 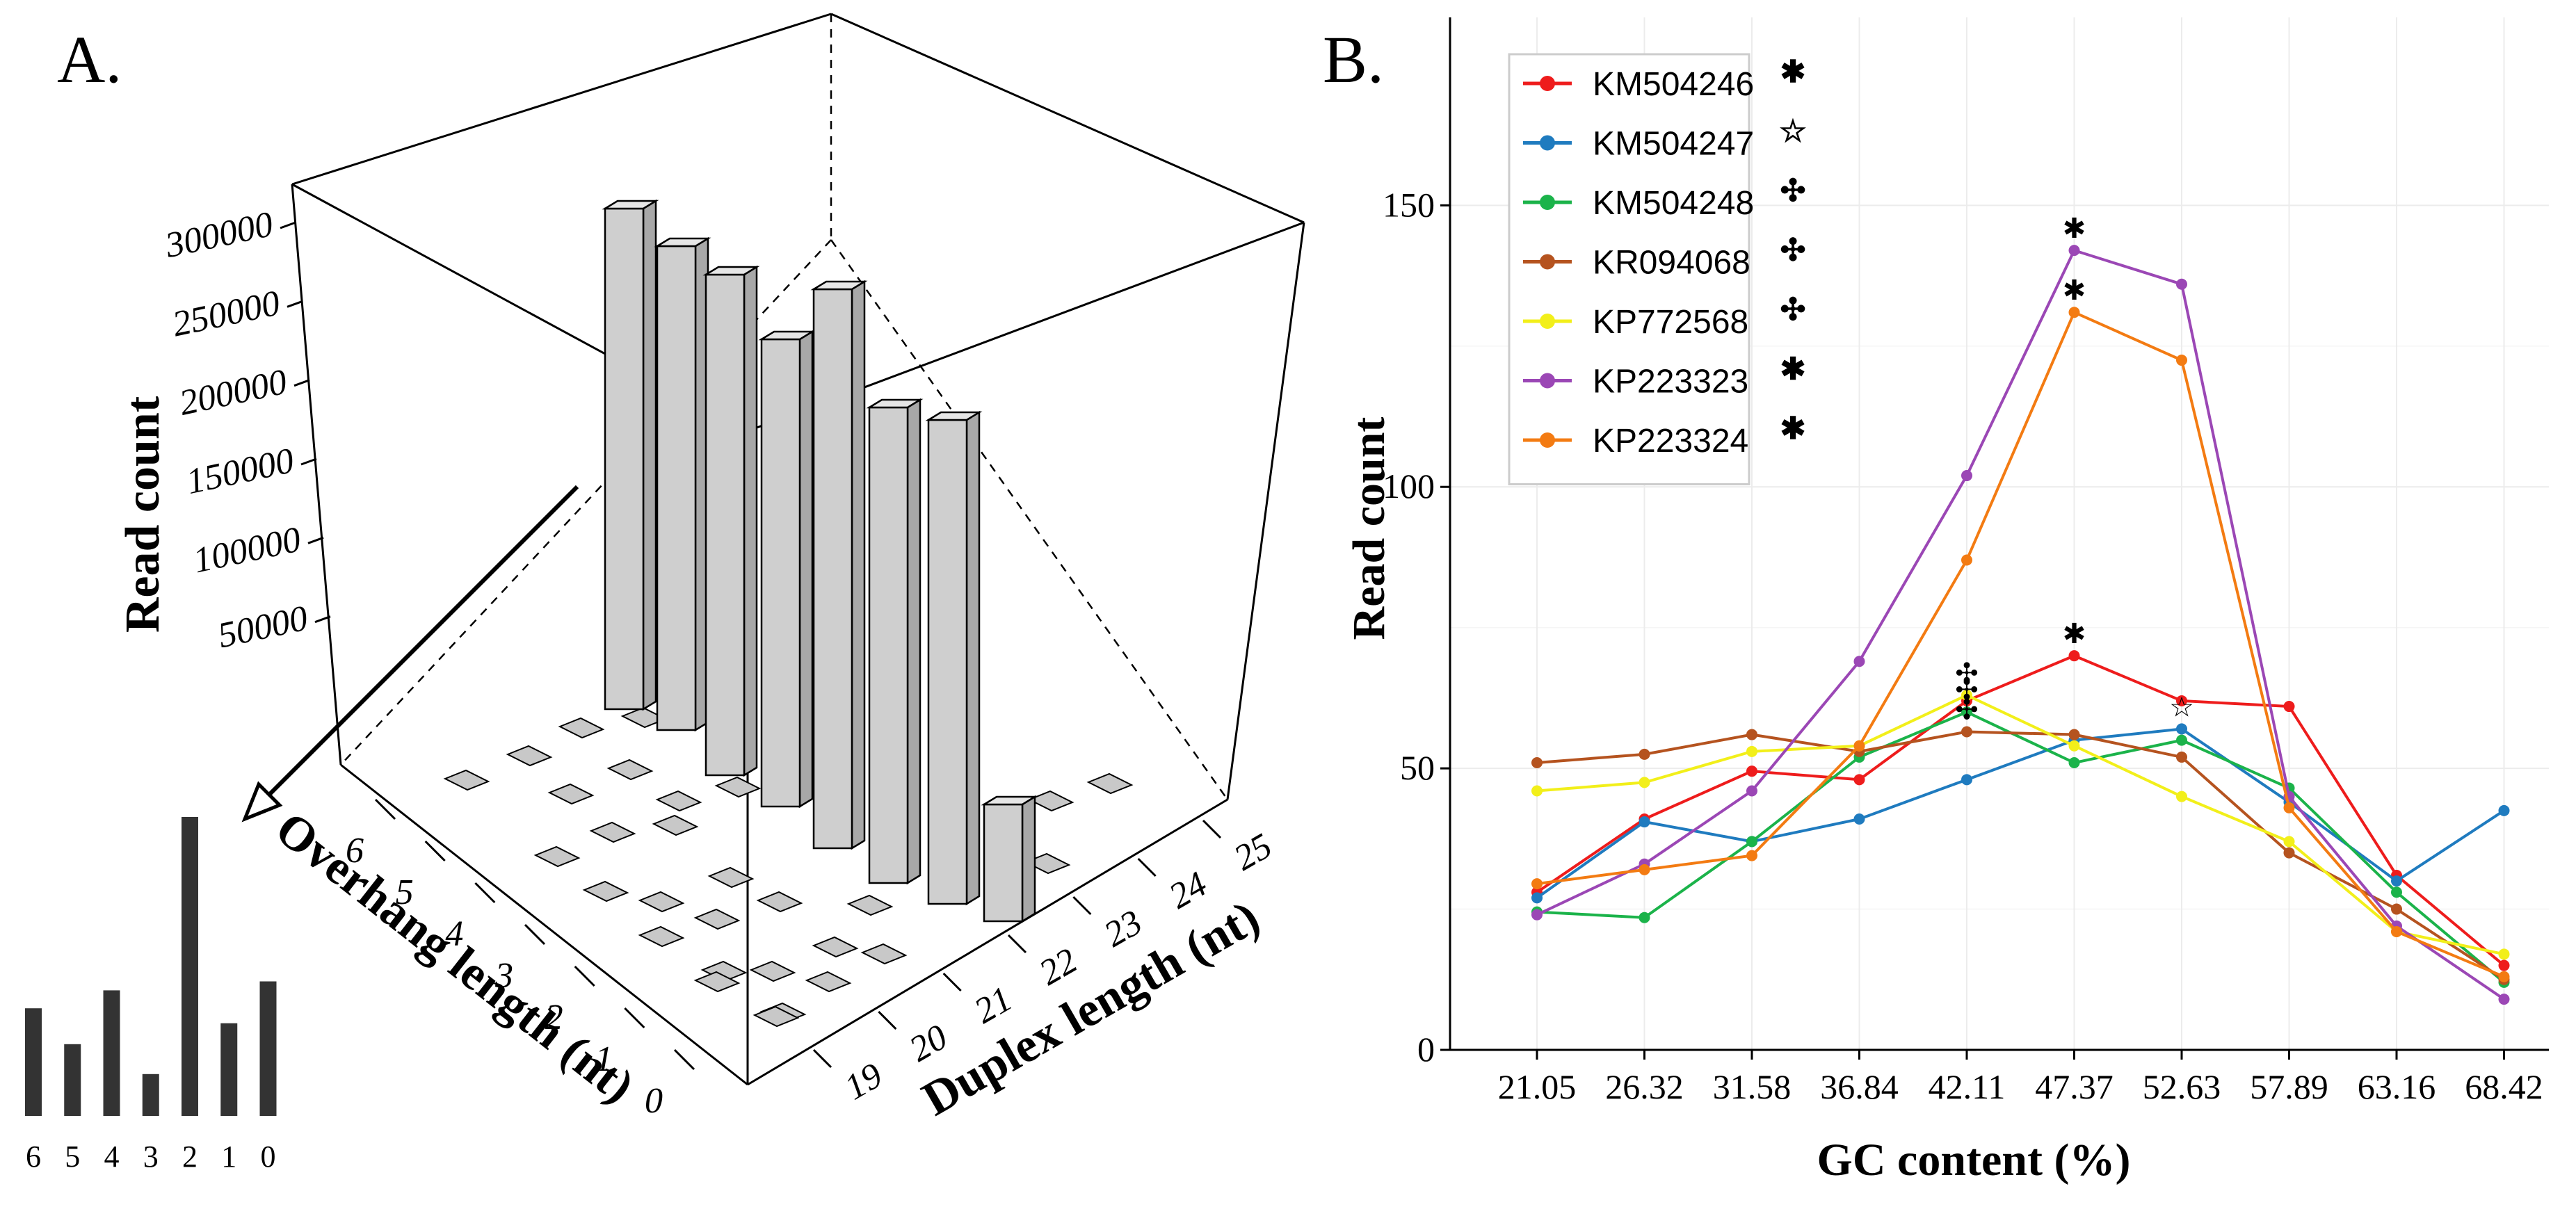 I want to click on series-line-KR094068, so click(x=2020, y=856).